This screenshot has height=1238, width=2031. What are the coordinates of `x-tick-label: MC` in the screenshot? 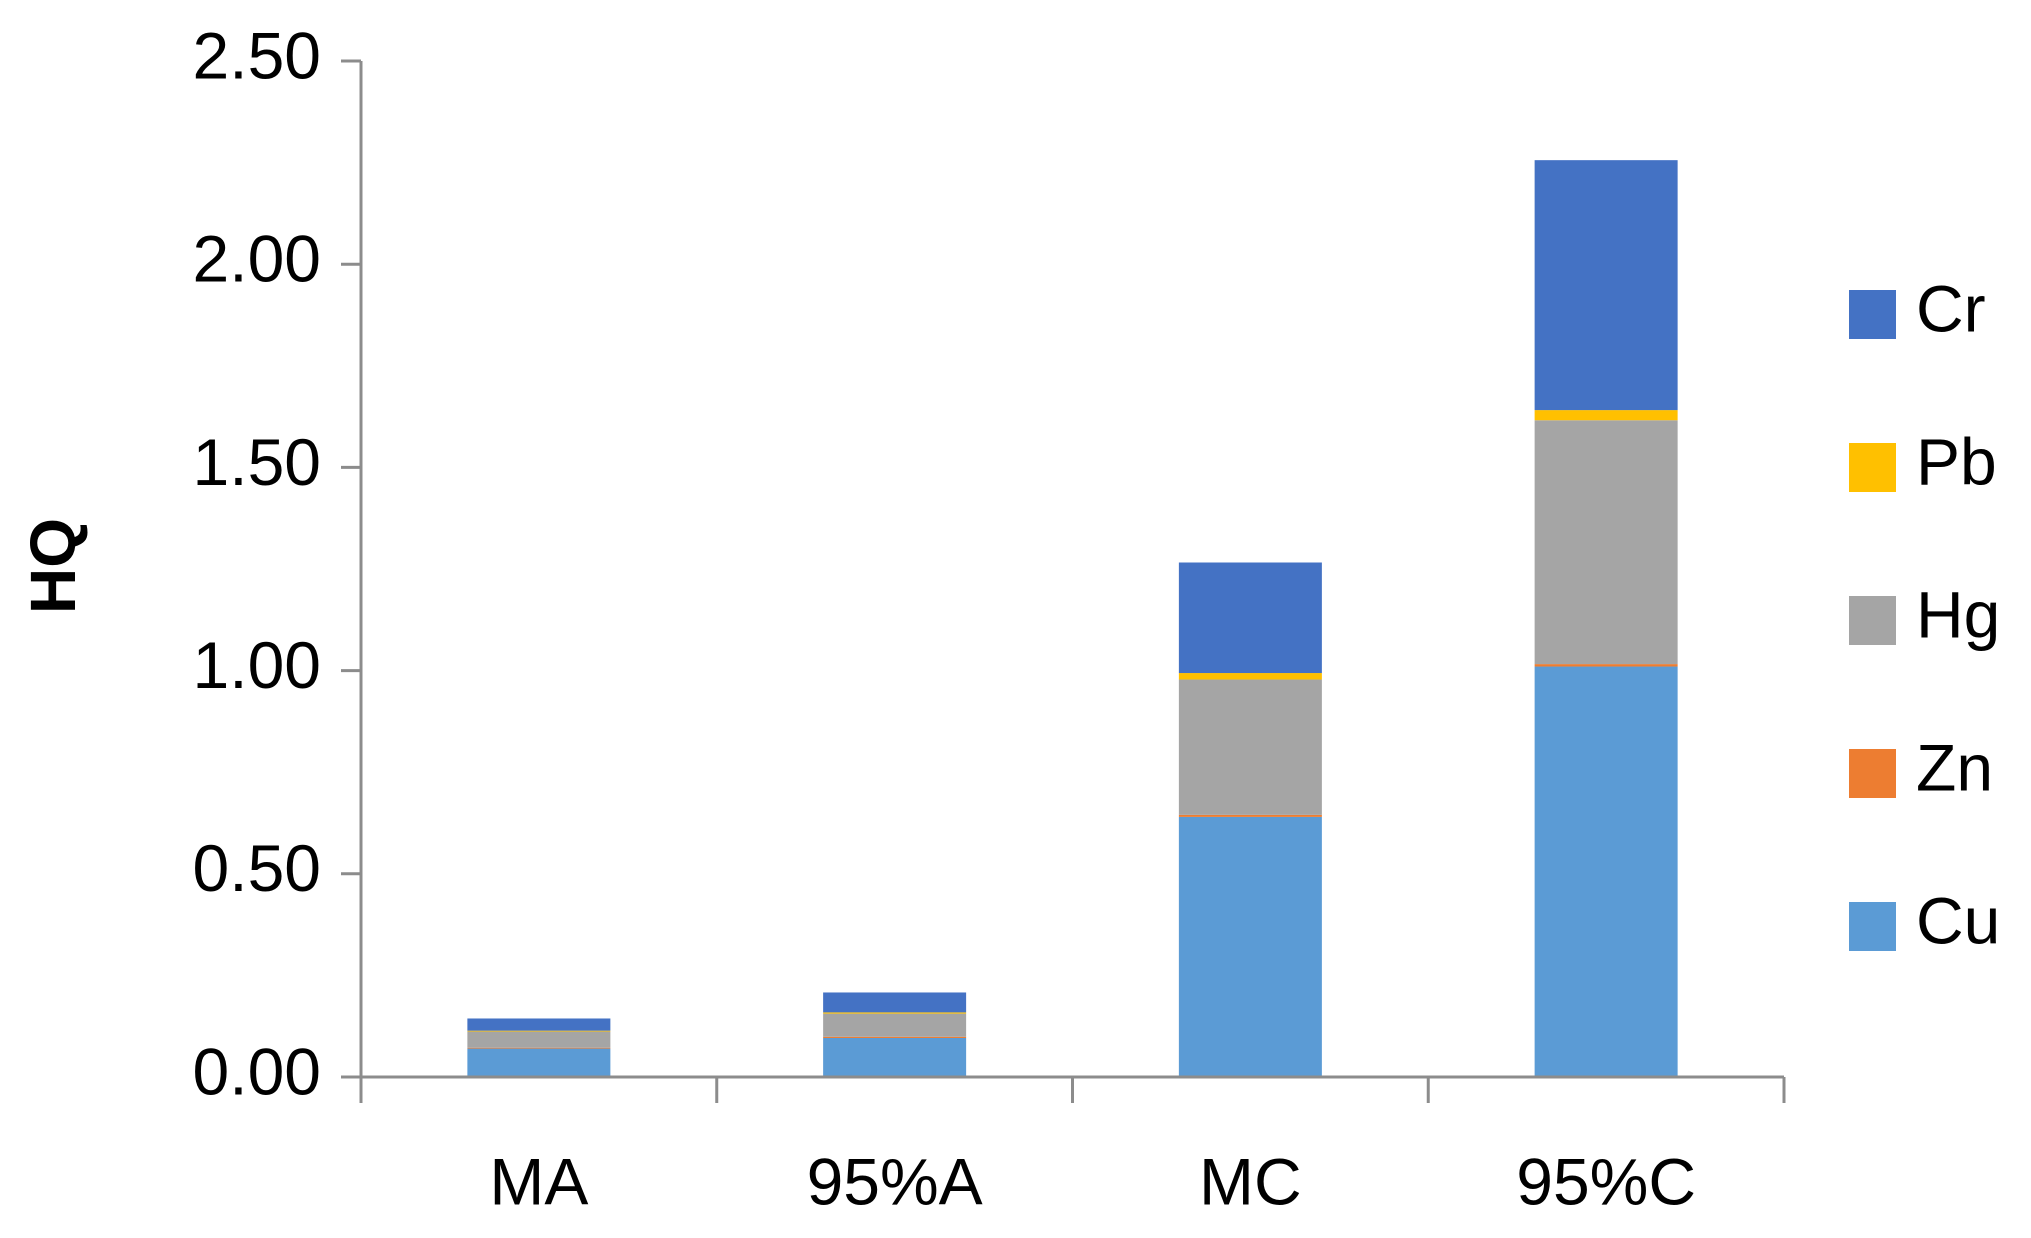 It's located at (1250, 1181).